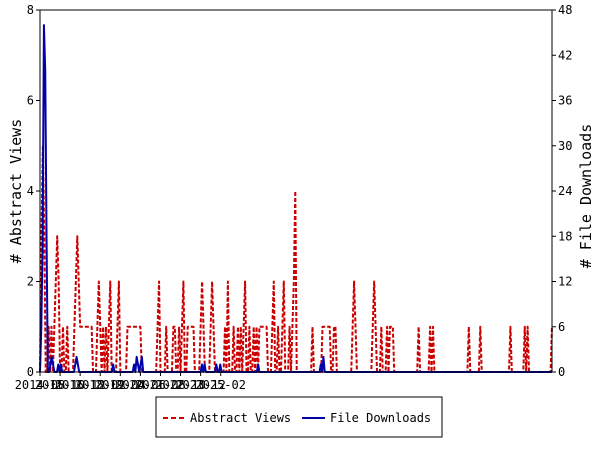  I want to click on x-tick-label: 2021-08, so click(160, 385).